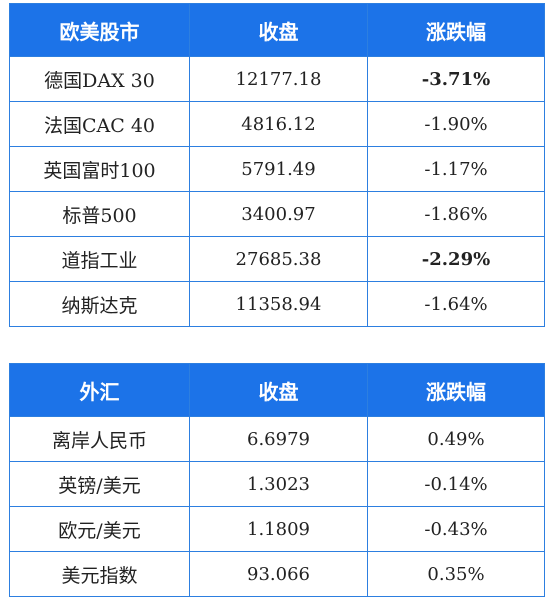 This screenshot has height=597, width=550. I want to click on row-close: 93.066, so click(278, 574).